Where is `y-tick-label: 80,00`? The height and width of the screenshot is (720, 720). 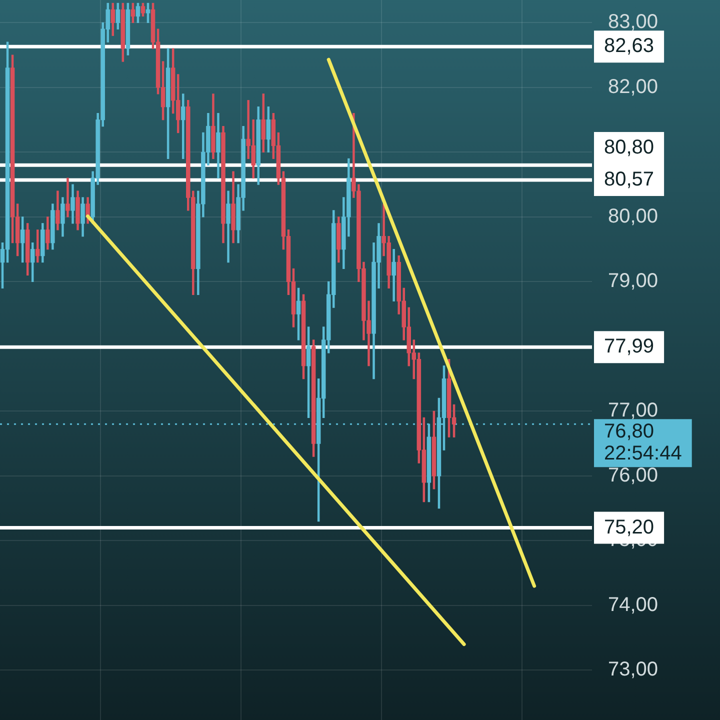 y-tick-label: 80,00 is located at coordinates (633, 216).